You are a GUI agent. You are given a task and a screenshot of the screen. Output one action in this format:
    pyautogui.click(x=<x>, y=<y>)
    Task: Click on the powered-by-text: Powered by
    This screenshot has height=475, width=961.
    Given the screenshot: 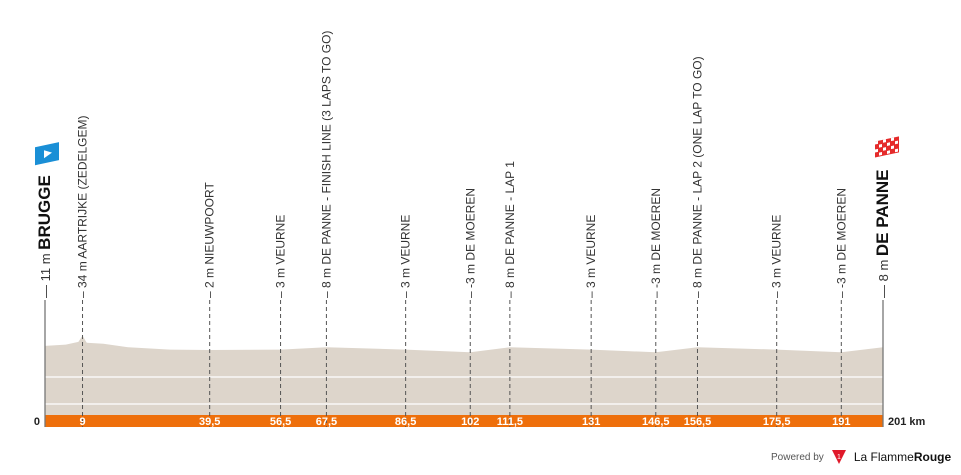 What is the action you would take?
    pyautogui.click(x=797, y=457)
    